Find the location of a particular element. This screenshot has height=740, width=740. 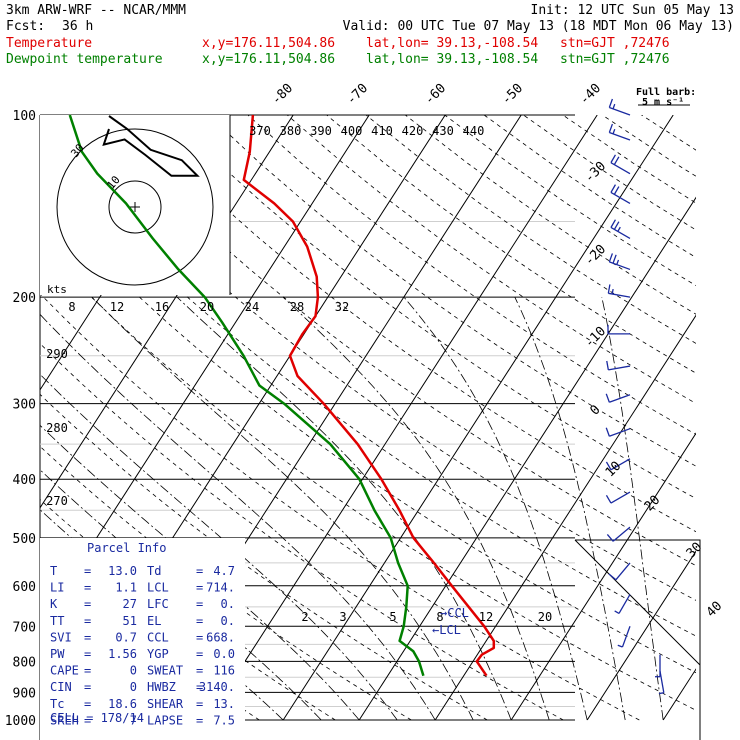

pressure-tick-label: 100 is located at coordinates (24, 116).